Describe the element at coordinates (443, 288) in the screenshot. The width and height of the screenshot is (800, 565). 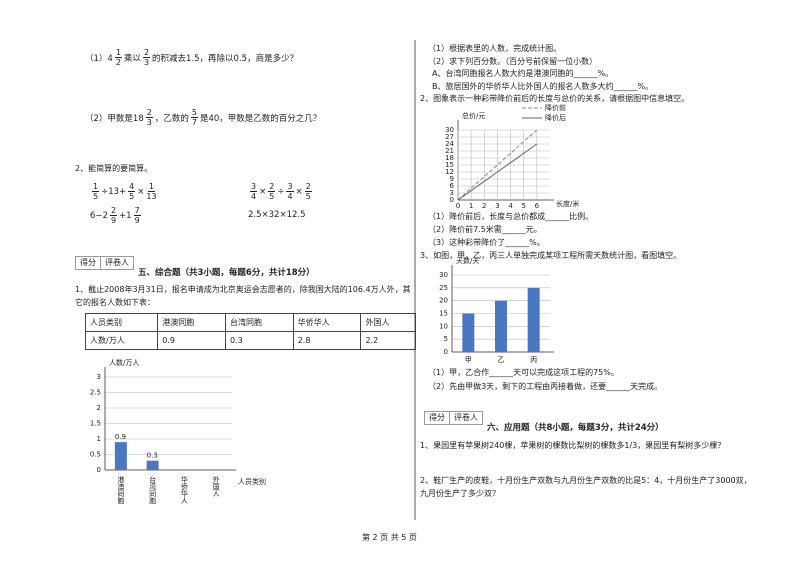
I see `y-tick-label: 25` at that location.